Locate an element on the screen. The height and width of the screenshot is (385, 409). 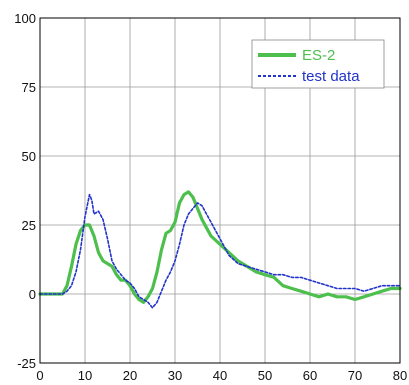
y-tick-label: 25 is located at coordinates (29, 225).